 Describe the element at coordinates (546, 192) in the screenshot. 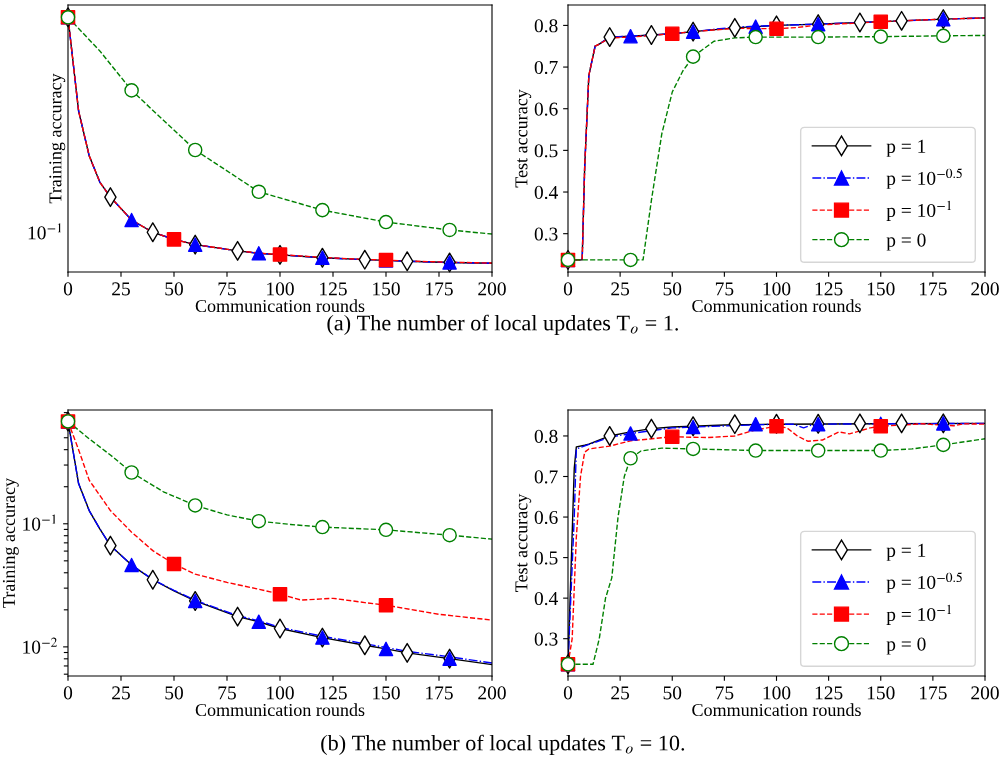

I see `y-tick-label: 0.4` at that location.